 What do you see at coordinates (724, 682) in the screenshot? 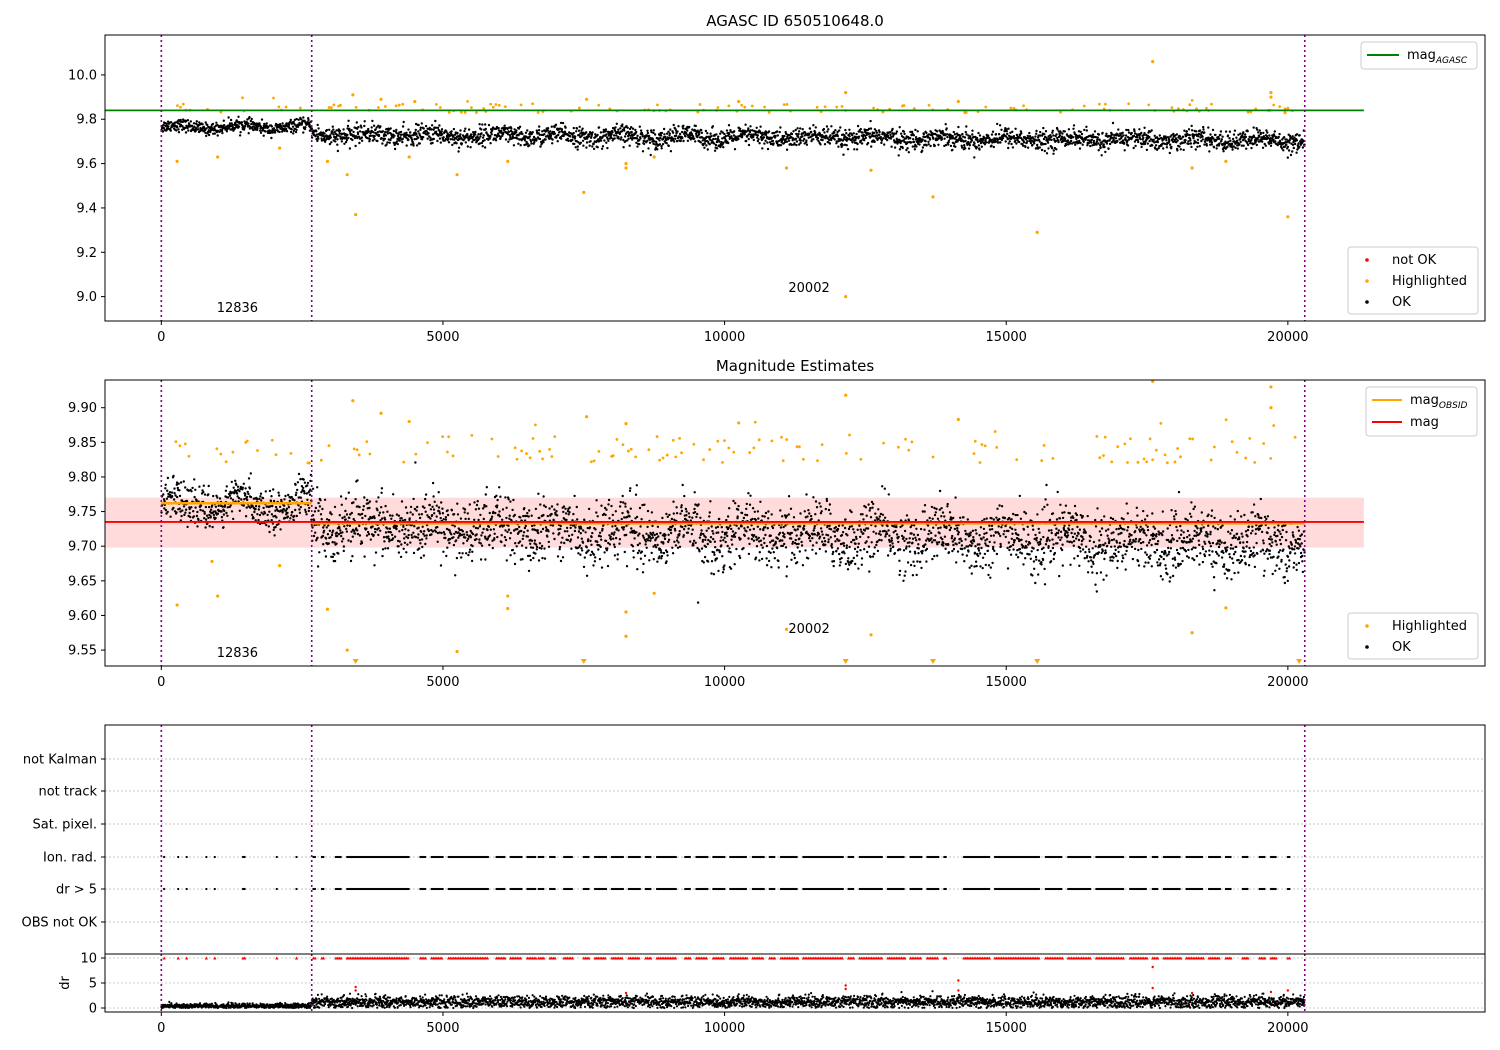
I see `magnitude-xtick-label: 10000` at bounding box center [724, 682].